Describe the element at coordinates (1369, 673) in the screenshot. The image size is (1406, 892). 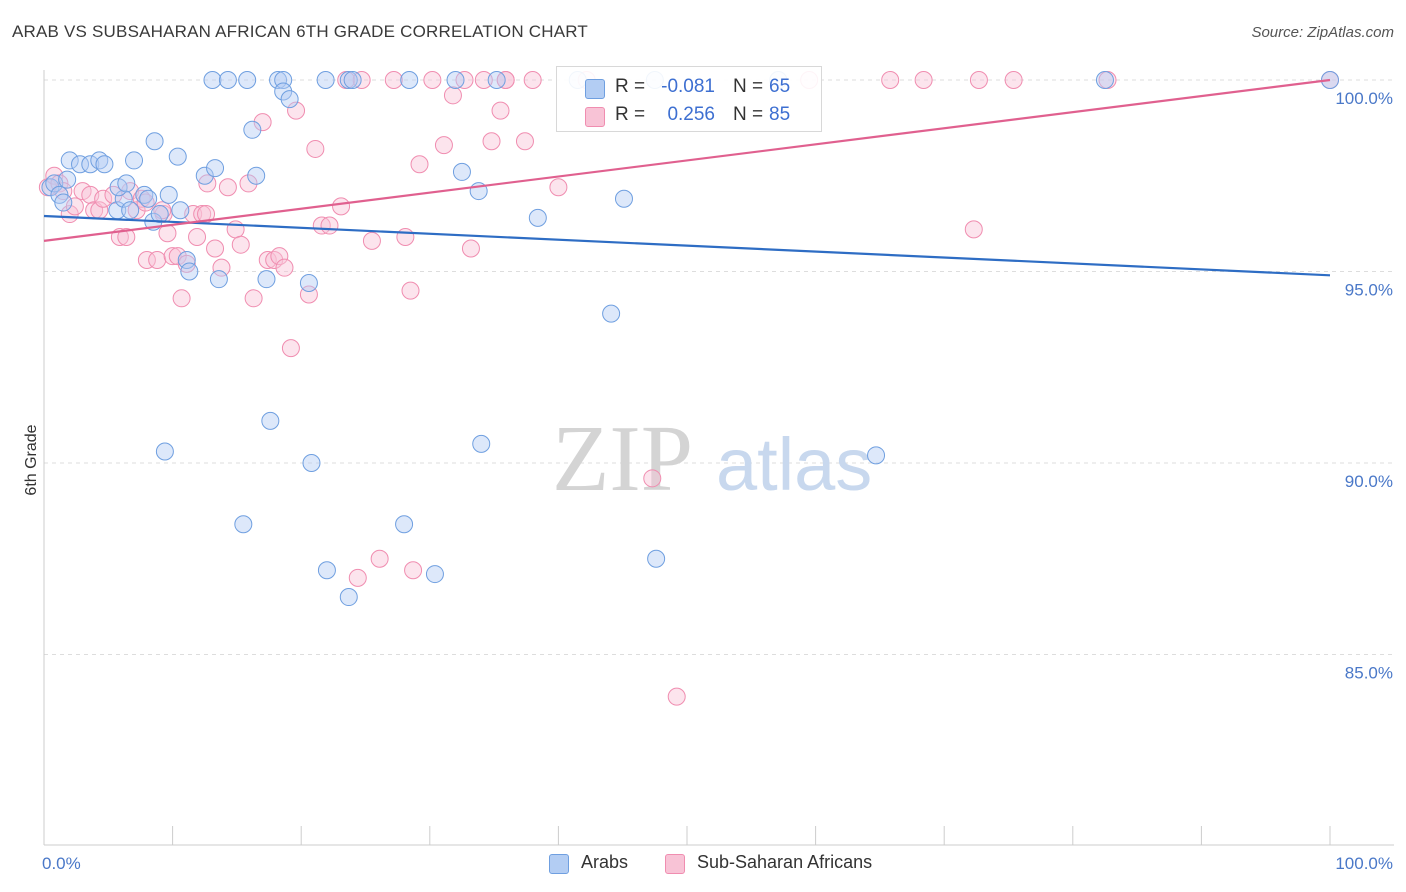
I see `y-tick-label: 85.0%` at that location.